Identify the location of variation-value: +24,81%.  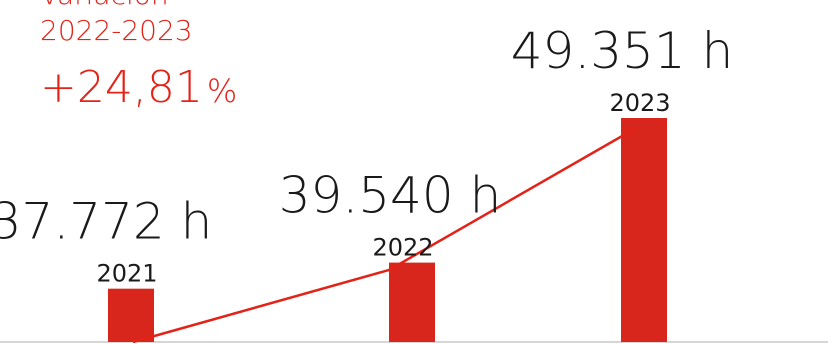
(138, 92).